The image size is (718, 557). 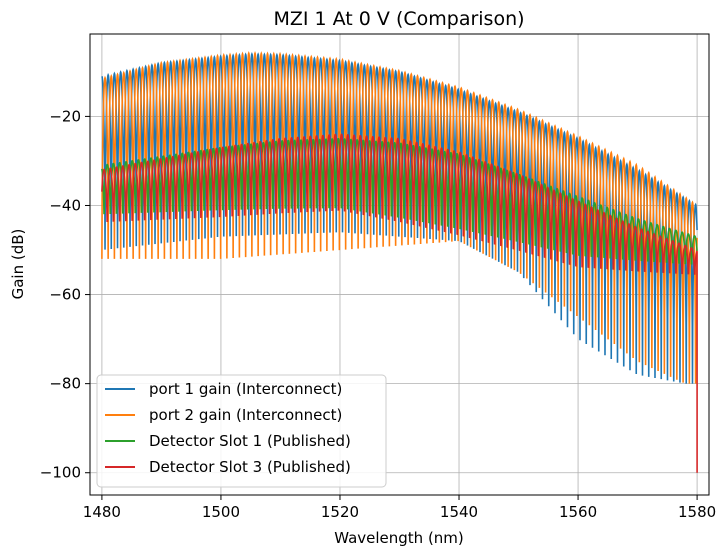 I want to click on x-tick-label: 1520, so click(x=340, y=512).